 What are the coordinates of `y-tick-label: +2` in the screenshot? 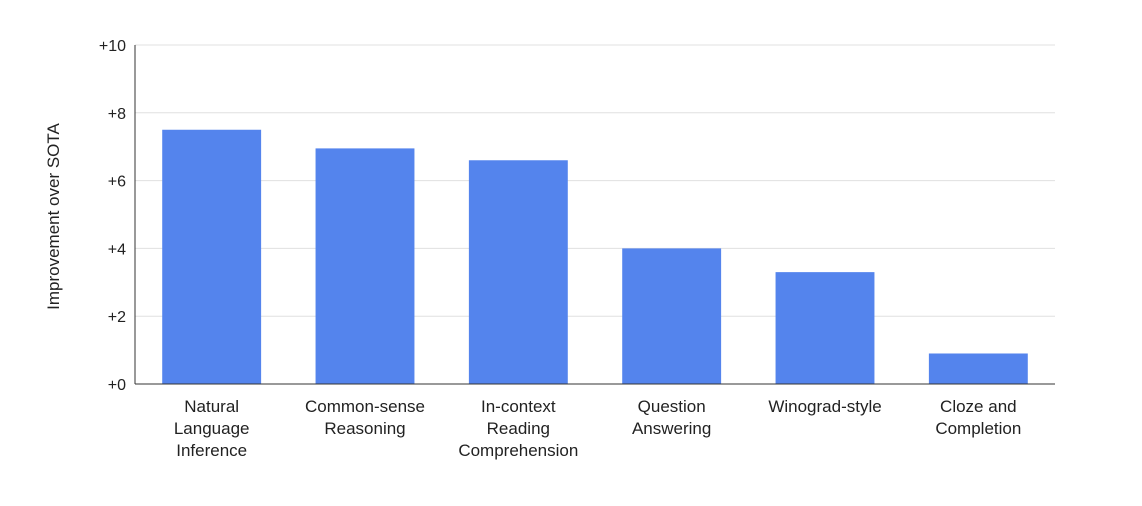 It's located at (117, 317).